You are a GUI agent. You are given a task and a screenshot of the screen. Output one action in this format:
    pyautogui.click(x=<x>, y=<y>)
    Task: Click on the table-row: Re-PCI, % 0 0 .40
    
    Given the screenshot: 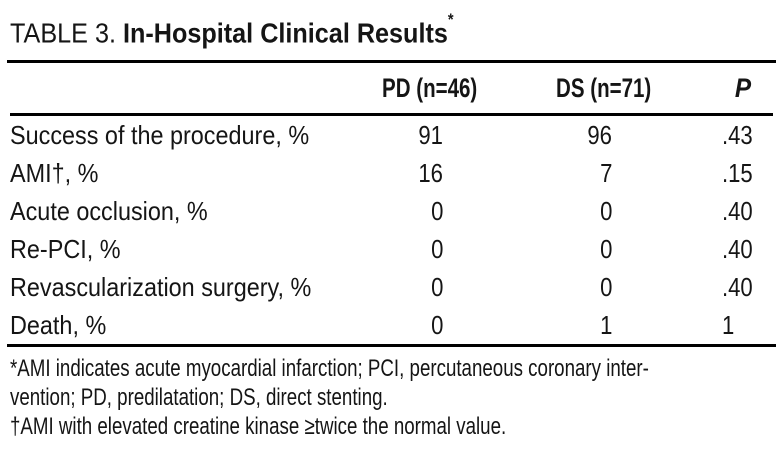 What is the action you would take?
    pyautogui.click(x=391, y=249)
    